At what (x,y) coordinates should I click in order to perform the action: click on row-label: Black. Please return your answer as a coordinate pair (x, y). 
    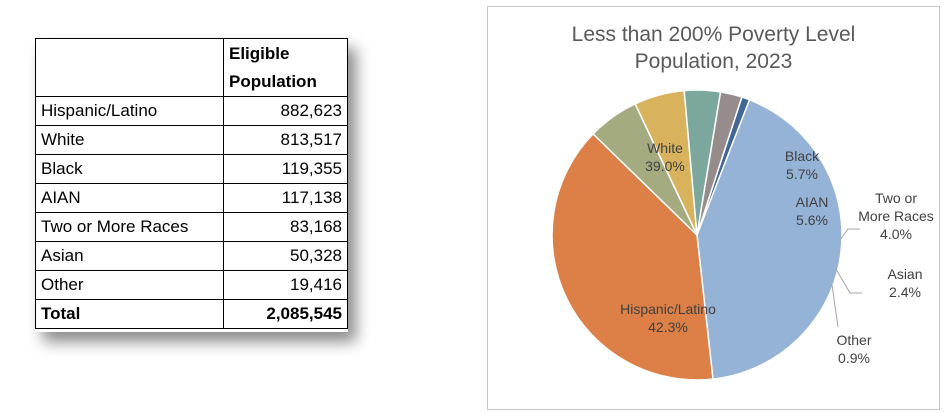
    Looking at the image, I should click on (129, 169).